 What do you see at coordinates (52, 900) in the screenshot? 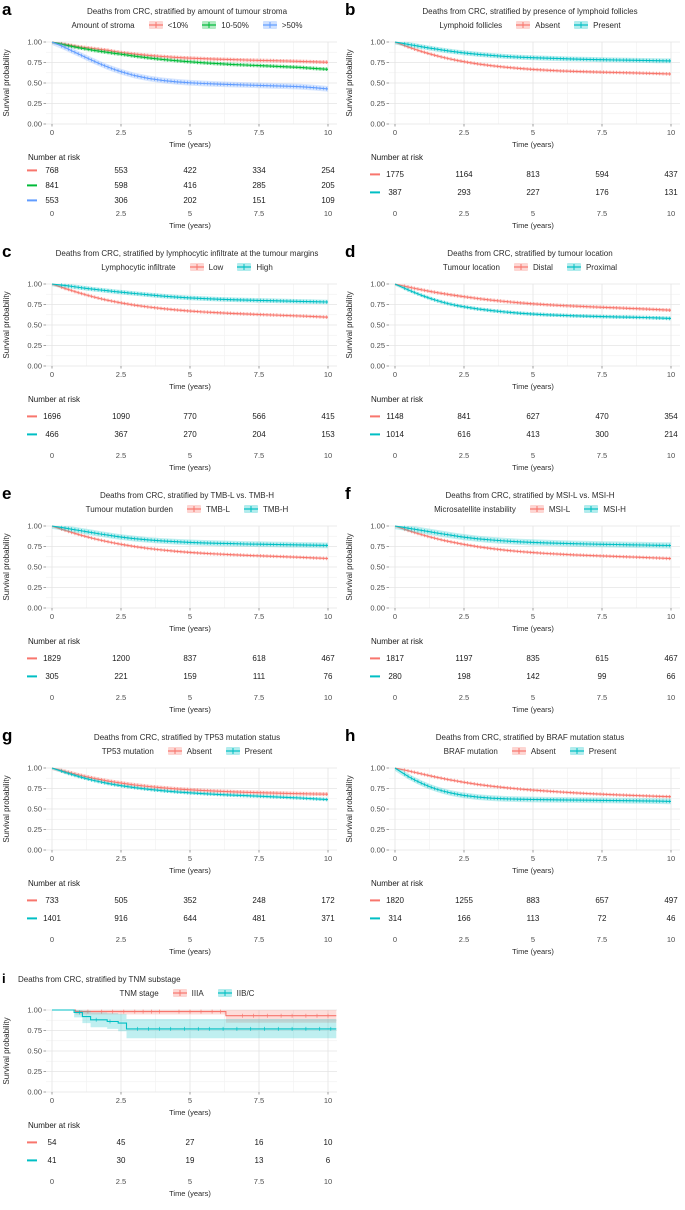
I see `risk-count: 733` at bounding box center [52, 900].